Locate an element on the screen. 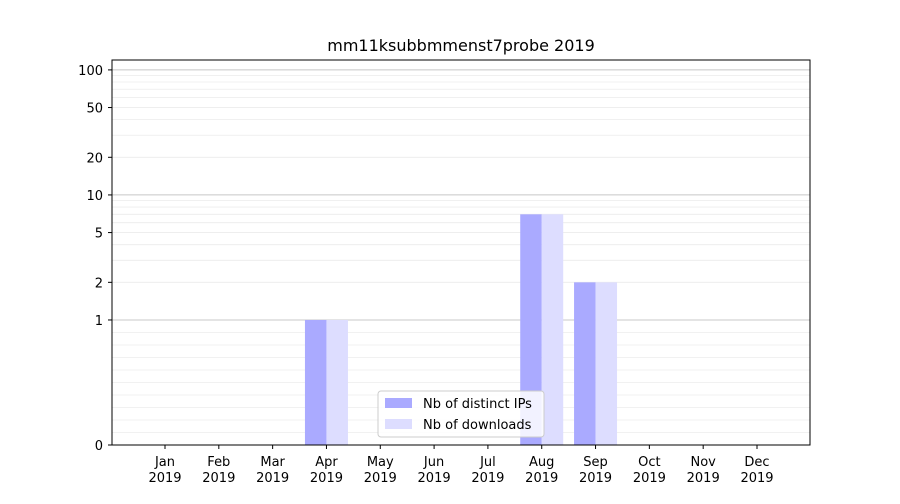  bar-downloads-apr is located at coordinates (337, 382).